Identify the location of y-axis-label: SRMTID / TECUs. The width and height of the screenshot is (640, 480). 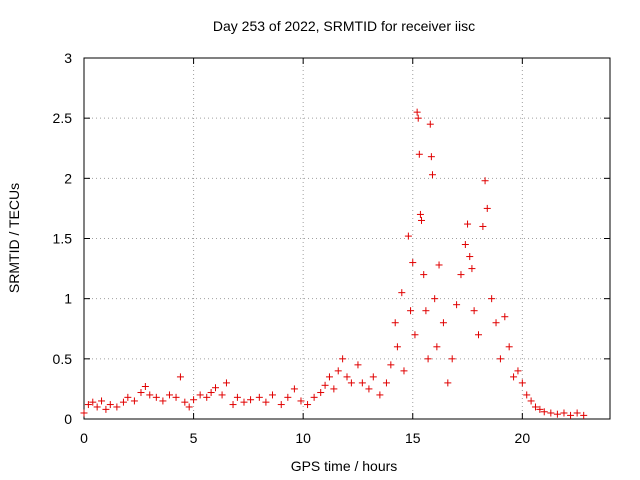
(14, 238).